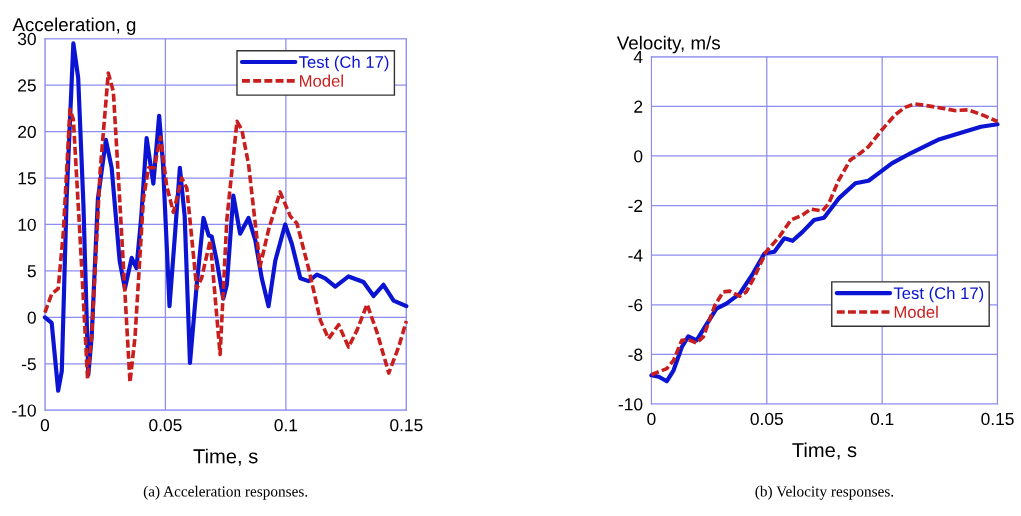 The width and height of the screenshot is (1021, 516). Describe the element at coordinates (635, 354) in the screenshot. I see `y-tick-label: -8` at that location.